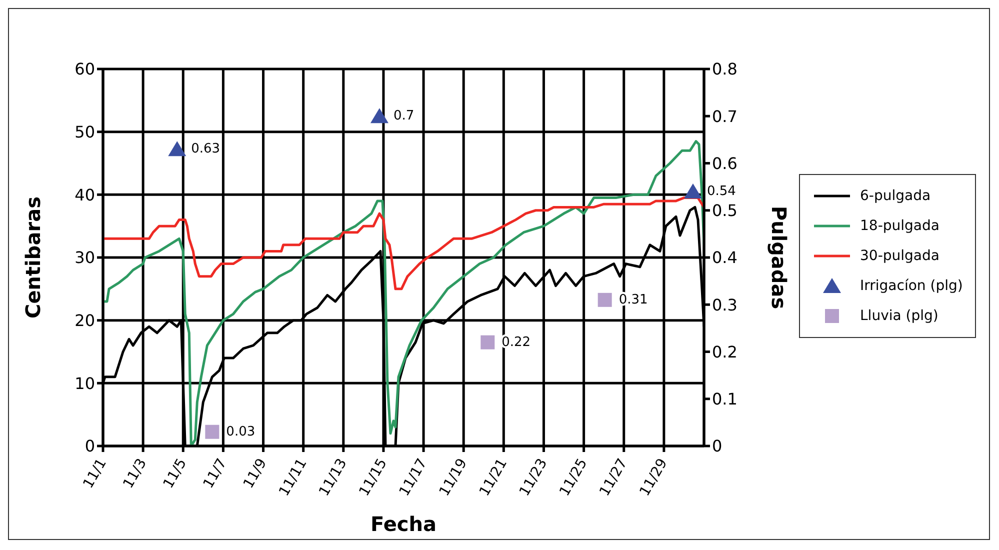 This screenshot has width=999, height=550. Describe the element at coordinates (725, 352) in the screenshot. I see `y2-tick-label: 0.2` at that location.